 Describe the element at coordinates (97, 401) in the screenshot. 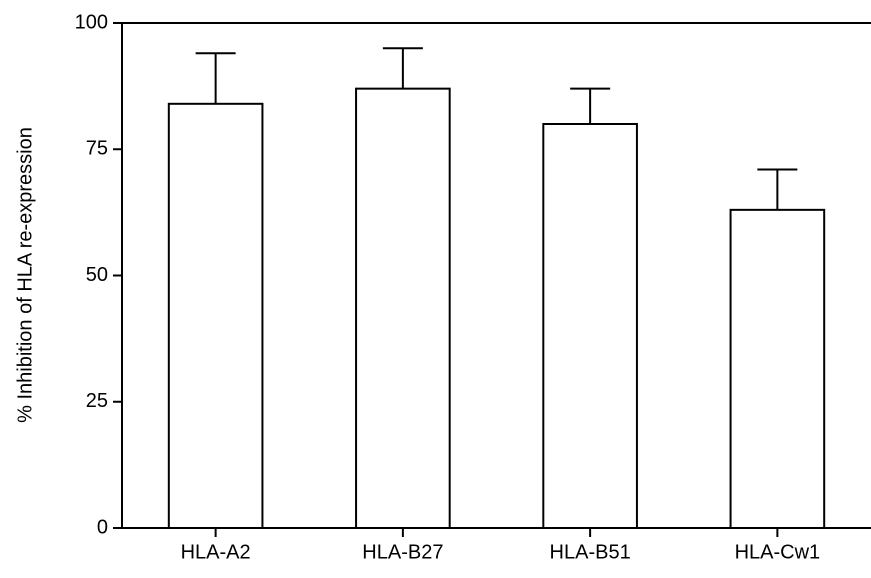

I see `y-tick-label: 25` at that location.